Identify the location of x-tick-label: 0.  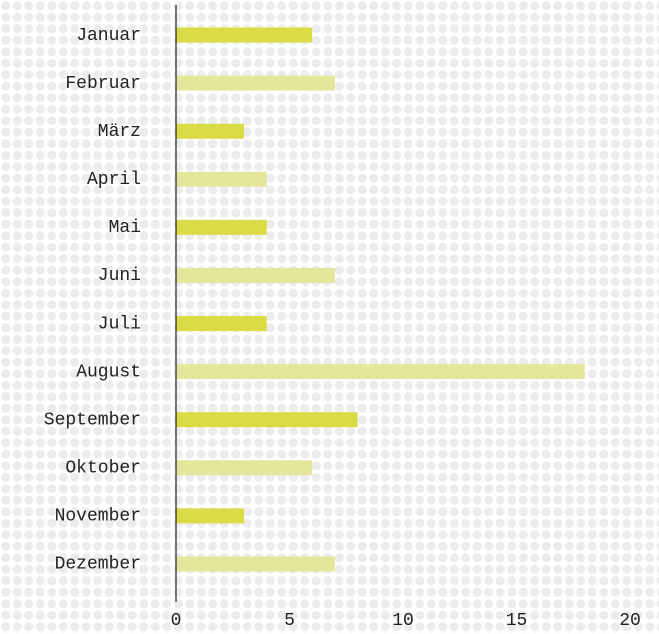
(176, 621).